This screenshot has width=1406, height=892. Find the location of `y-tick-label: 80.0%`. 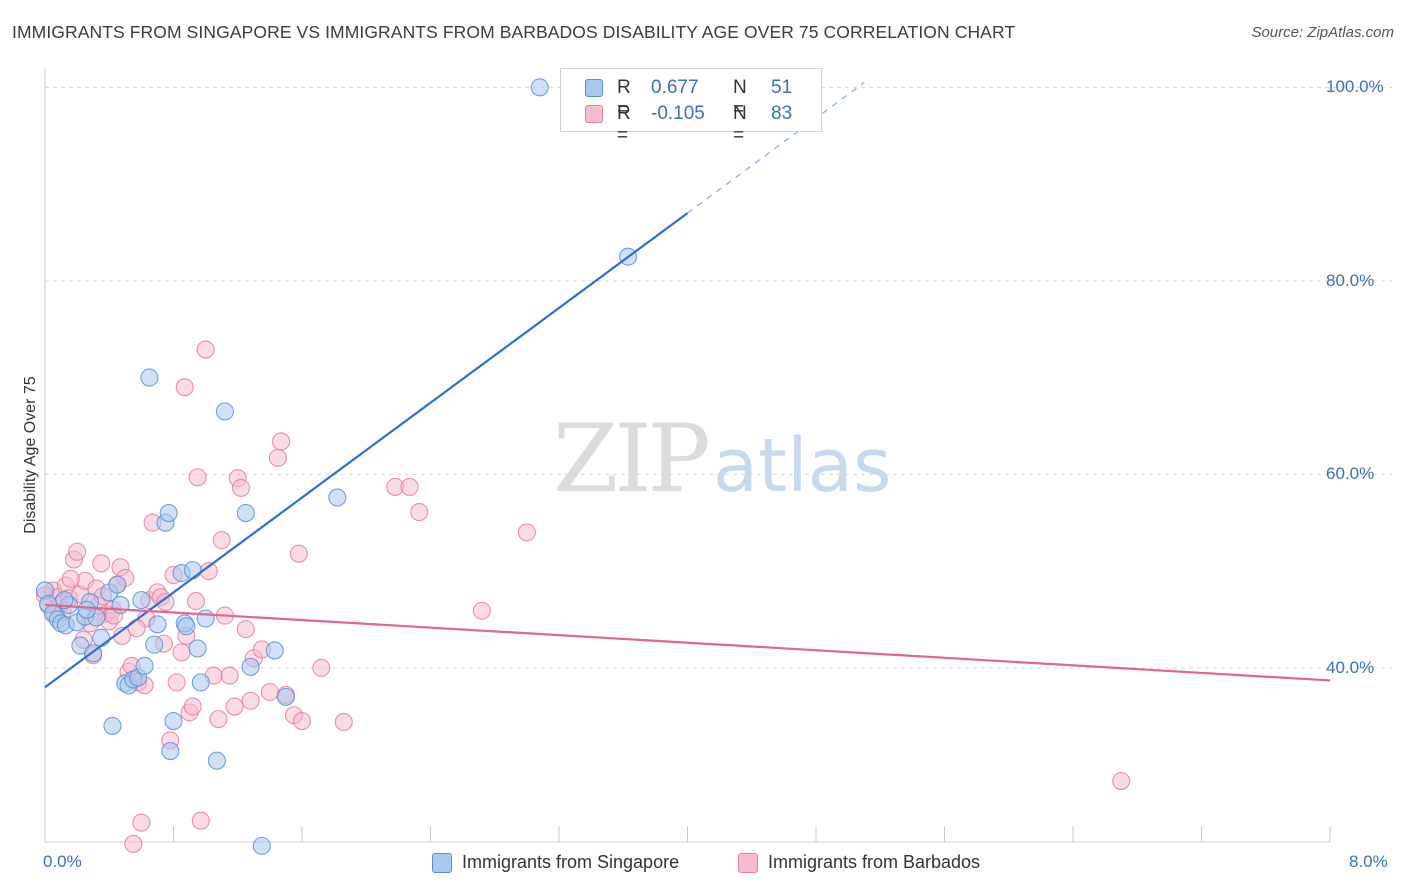

y-tick-label: 80.0% is located at coordinates (1350, 280).